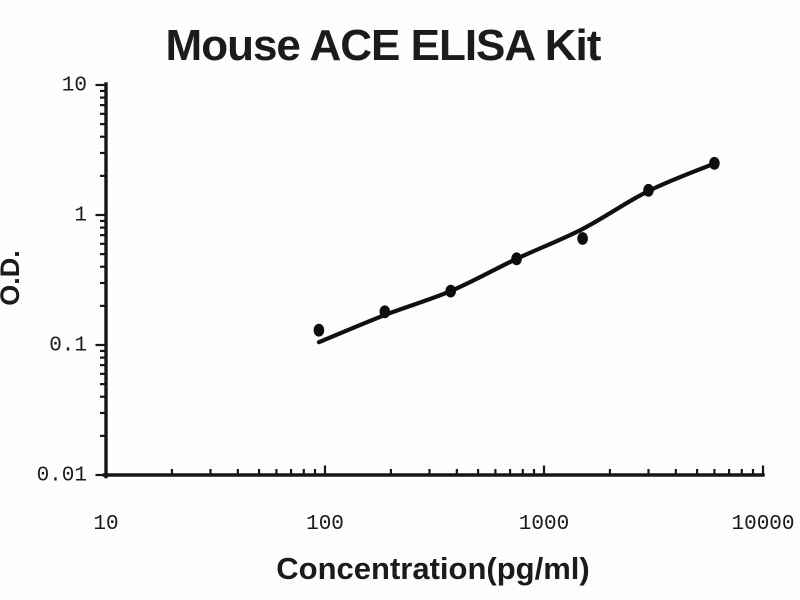  Describe the element at coordinates (62, 476) in the screenshot. I see `y-tick-label: 0.01` at that location.